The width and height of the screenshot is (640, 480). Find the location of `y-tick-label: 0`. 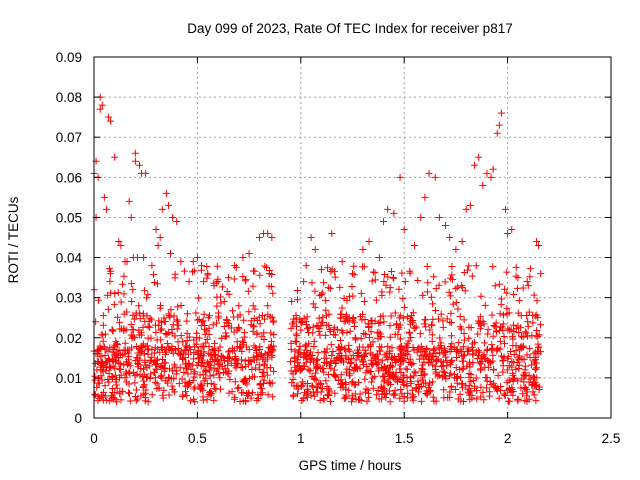

y-tick-label: 0 is located at coordinates (78, 418).